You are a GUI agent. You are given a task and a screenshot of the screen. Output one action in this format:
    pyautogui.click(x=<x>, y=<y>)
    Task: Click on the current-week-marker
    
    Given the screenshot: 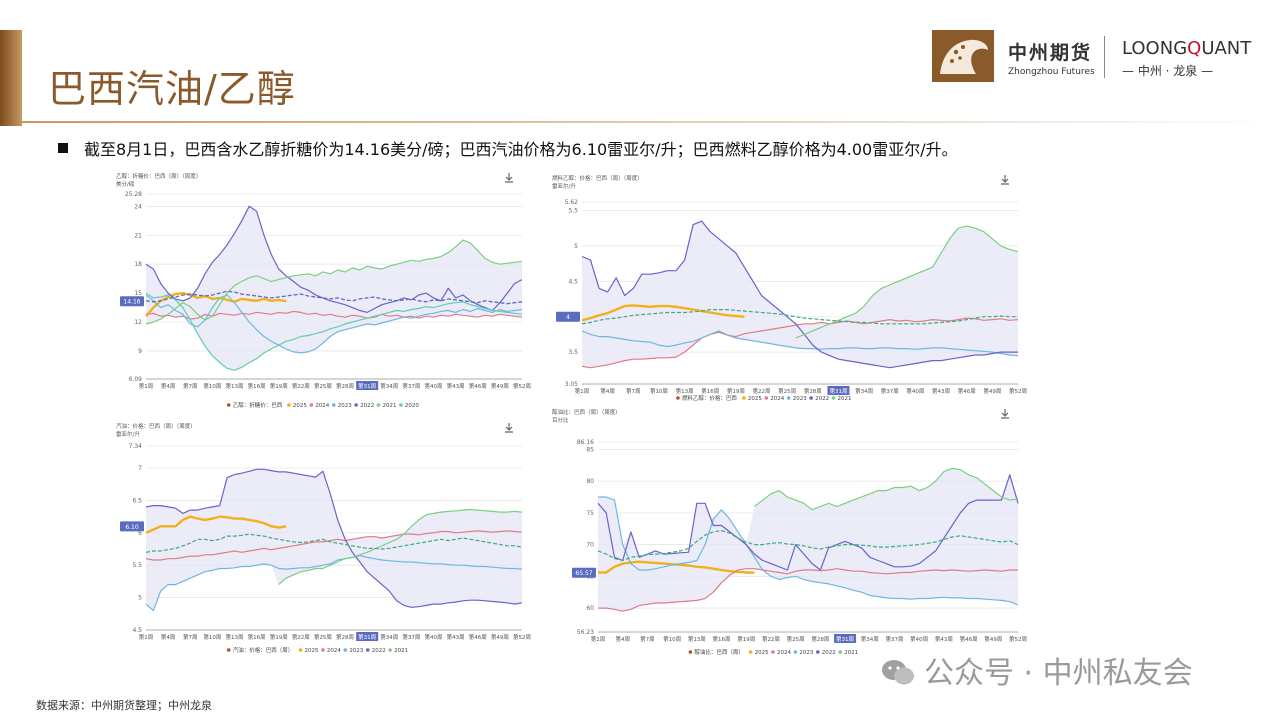 What is the action you would take?
    pyautogui.click(x=845, y=638)
    